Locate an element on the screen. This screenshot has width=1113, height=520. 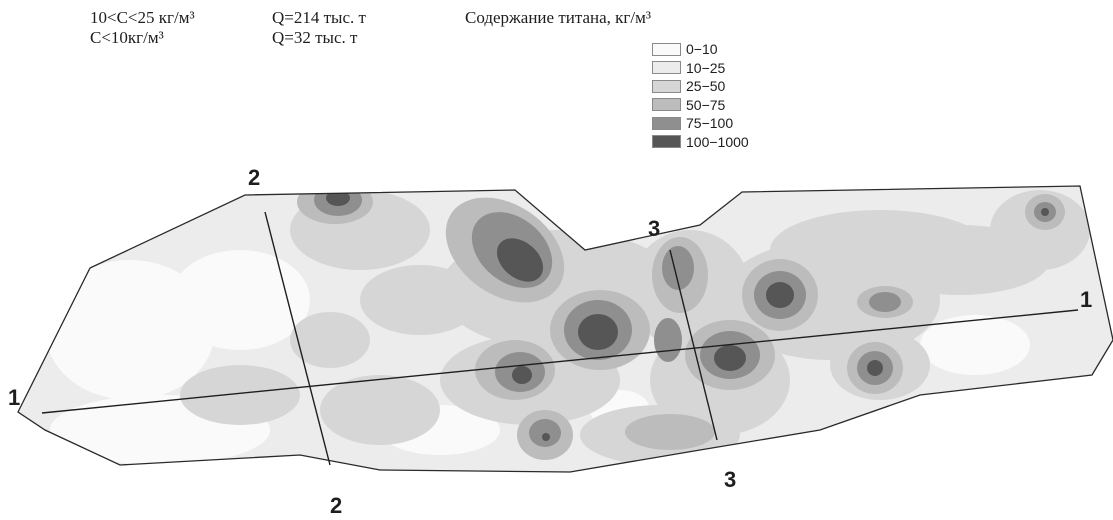
legend-title: Содержание титана, кг/м³ is located at coordinates (558, 17).